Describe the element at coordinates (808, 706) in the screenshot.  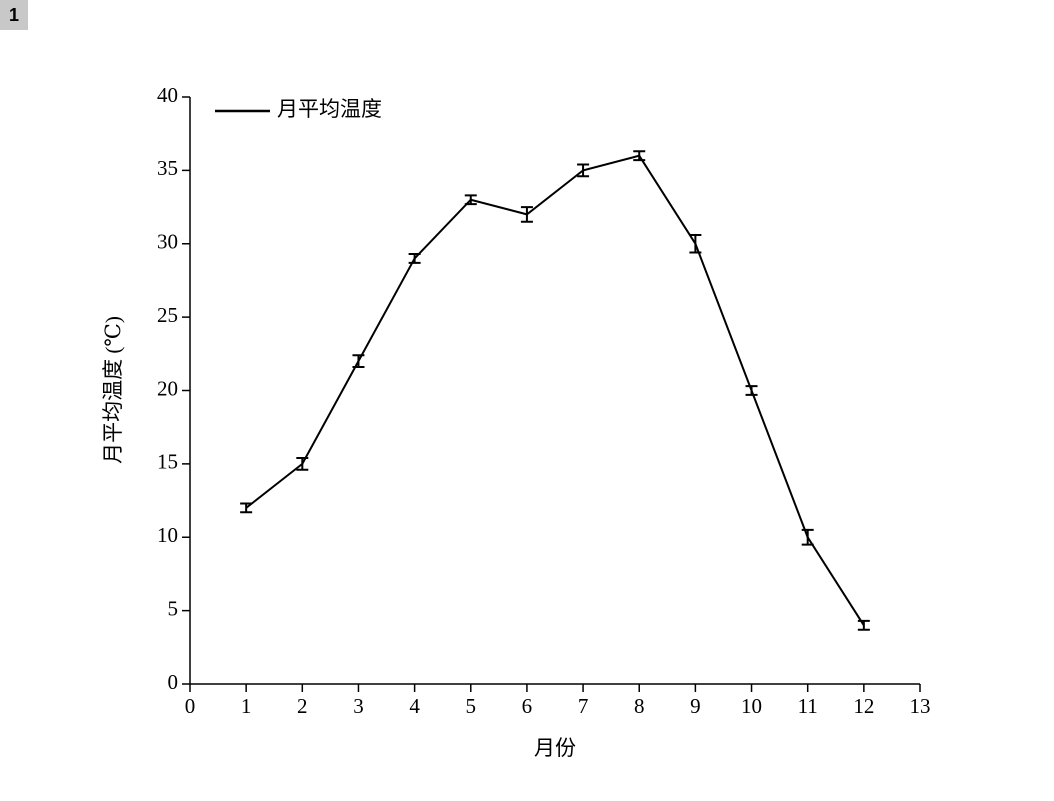
I see `x-tick-label: 11` at that location.